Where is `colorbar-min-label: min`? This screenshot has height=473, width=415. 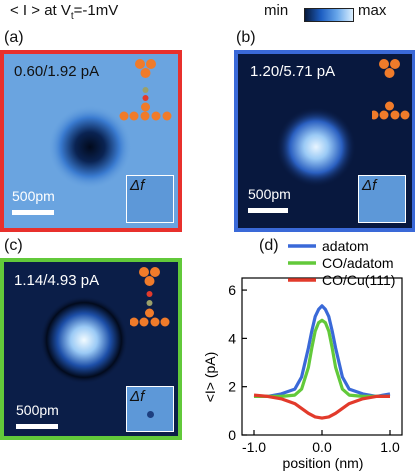 colorbar-min-label: min is located at coordinates (276, 10).